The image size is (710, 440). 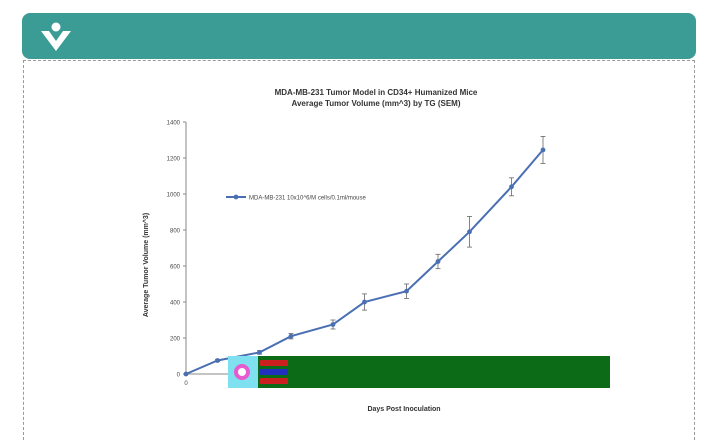 What do you see at coordinates (175, 340) in the screenshot?
I see `y-tick-label: 200` at bounding box center [175, 340].